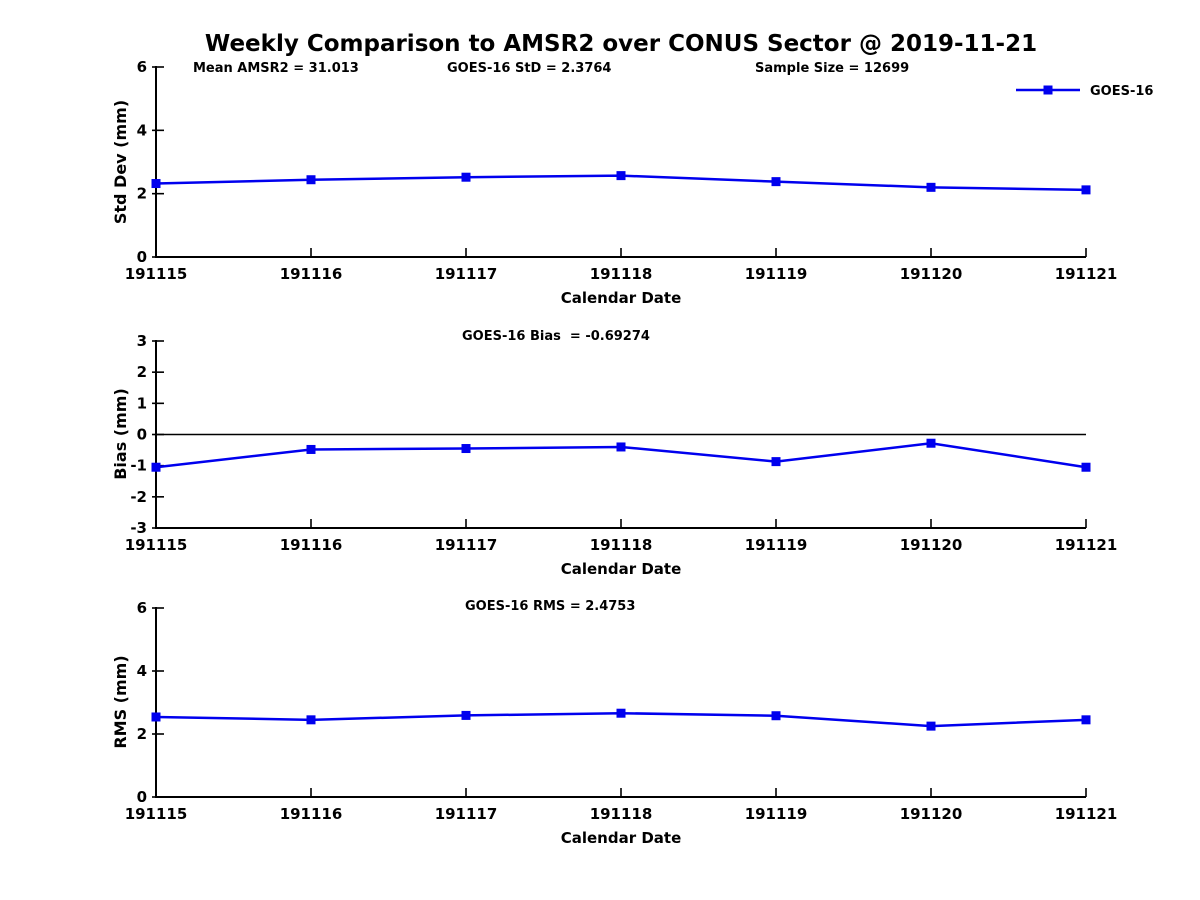 The image size is (1200, 900). What do you see at coordinates (832, 68) in the screenshot?
I see `stat-sample-size: Sample Size = 12699` at bounding box center [832, 68].